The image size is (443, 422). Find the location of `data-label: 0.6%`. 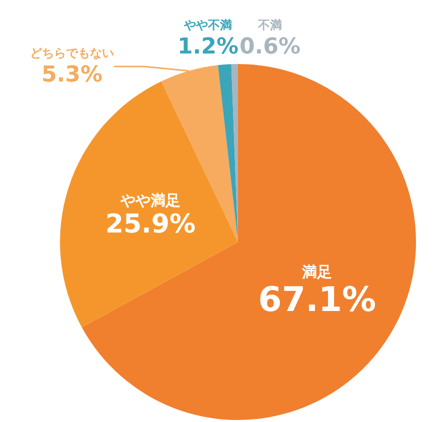

data-label: 0.6% is located at coordinates (270, 47).